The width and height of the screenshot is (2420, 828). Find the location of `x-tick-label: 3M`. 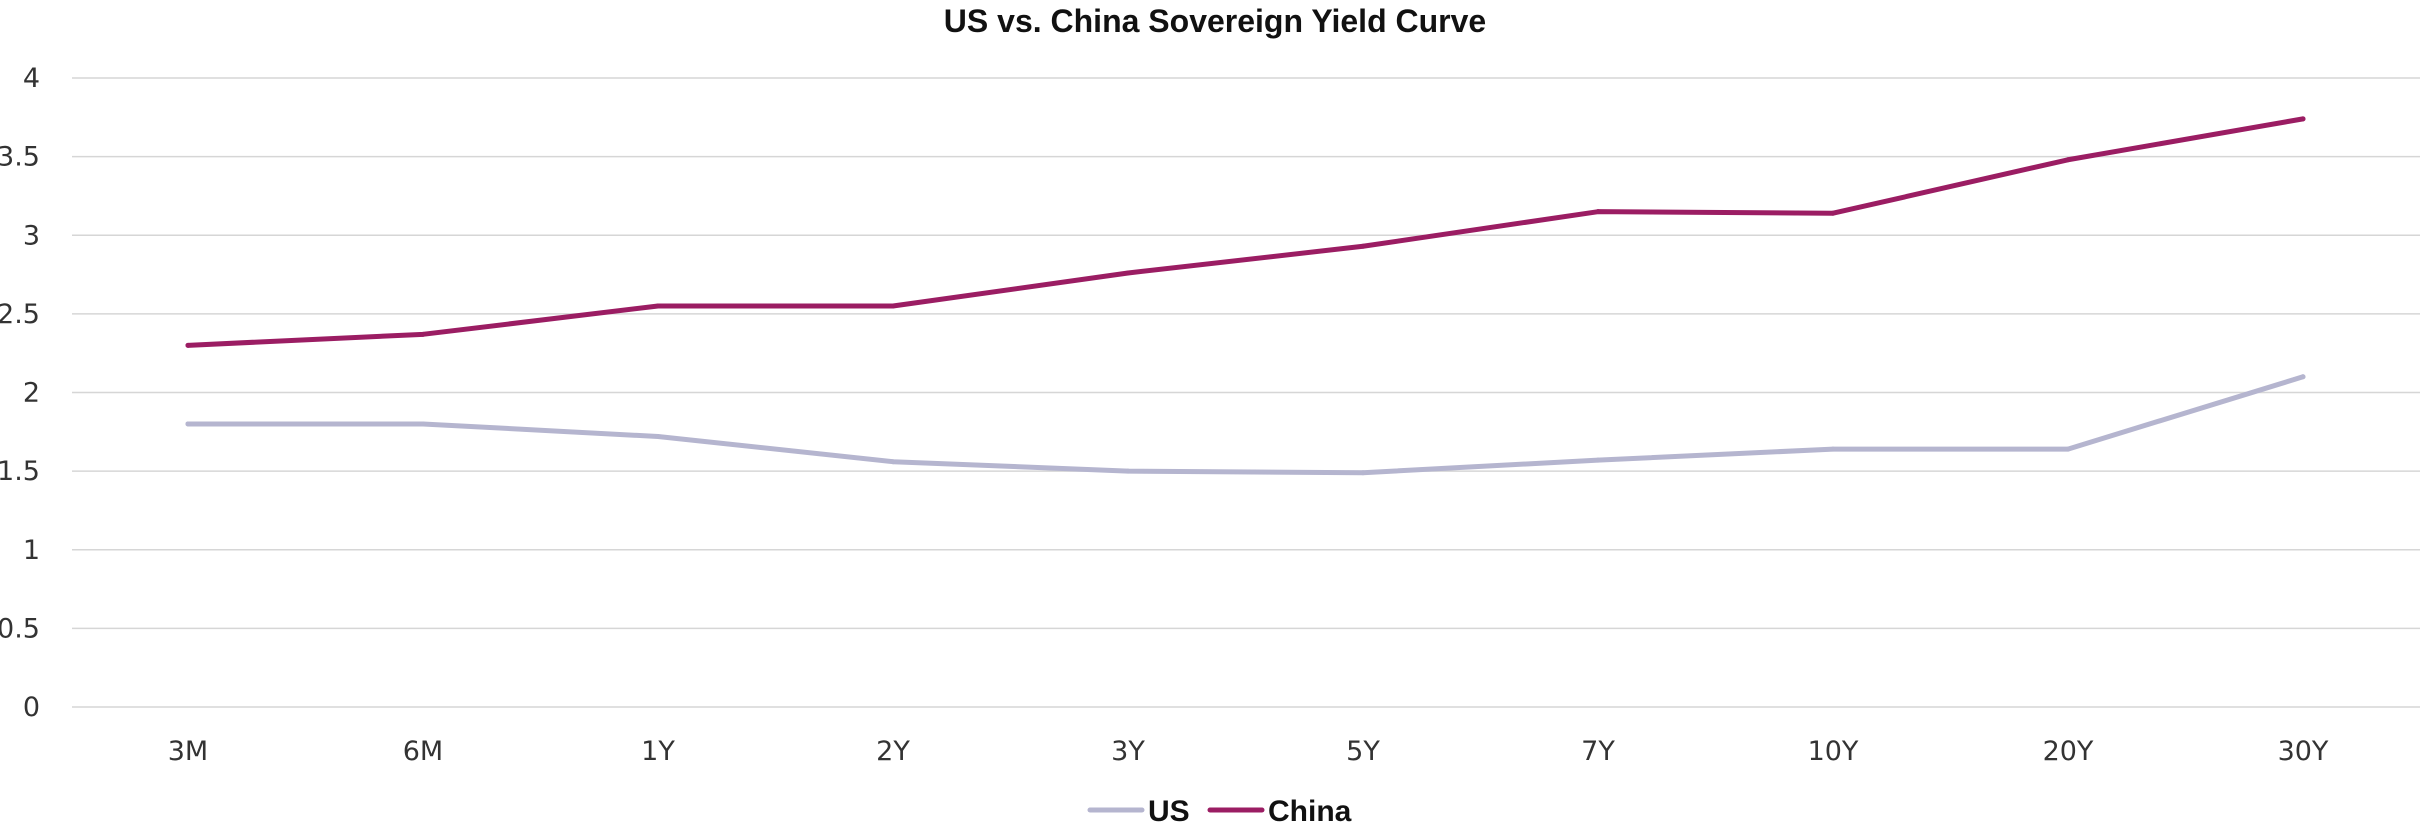

x-tick-label: 3M is located at coordinates (188, 751).